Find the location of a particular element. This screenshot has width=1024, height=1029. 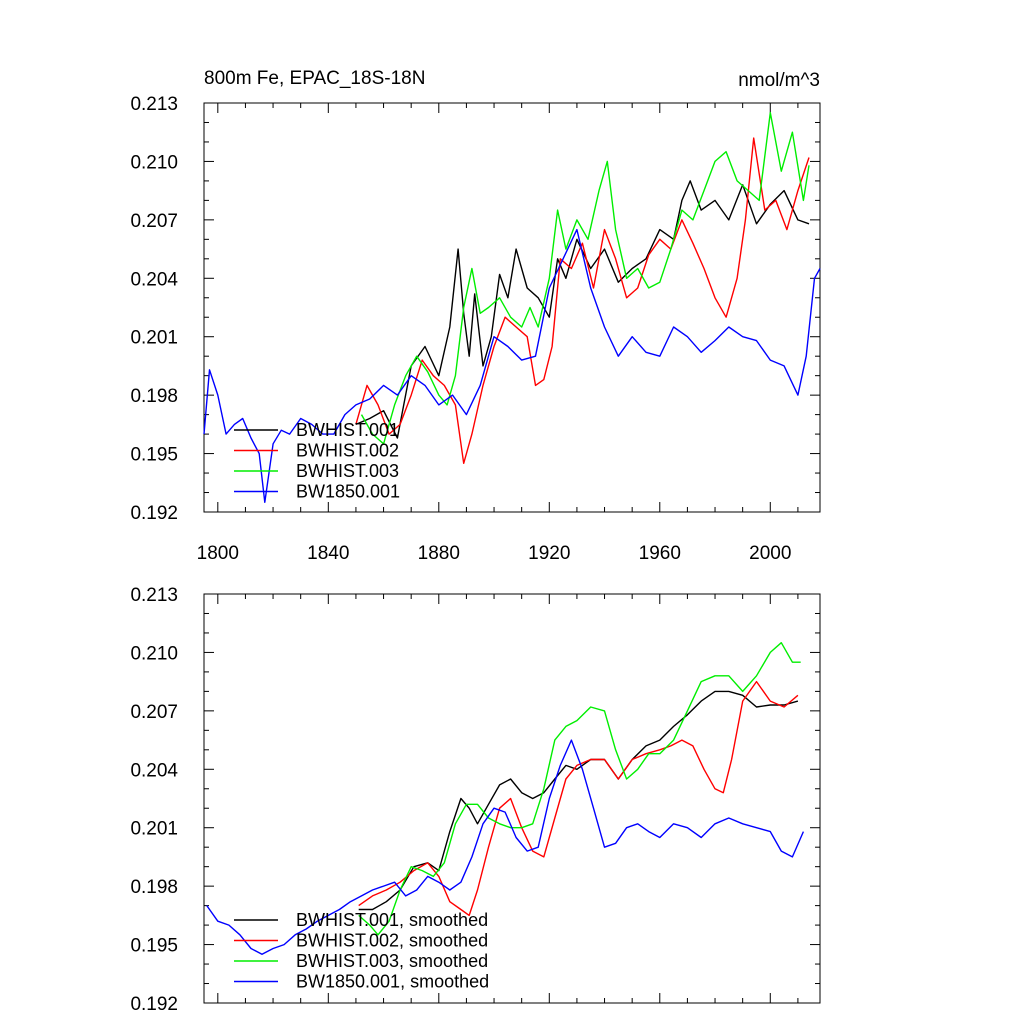

x-tick-label: 1920 is located at coordinates (549, 553).